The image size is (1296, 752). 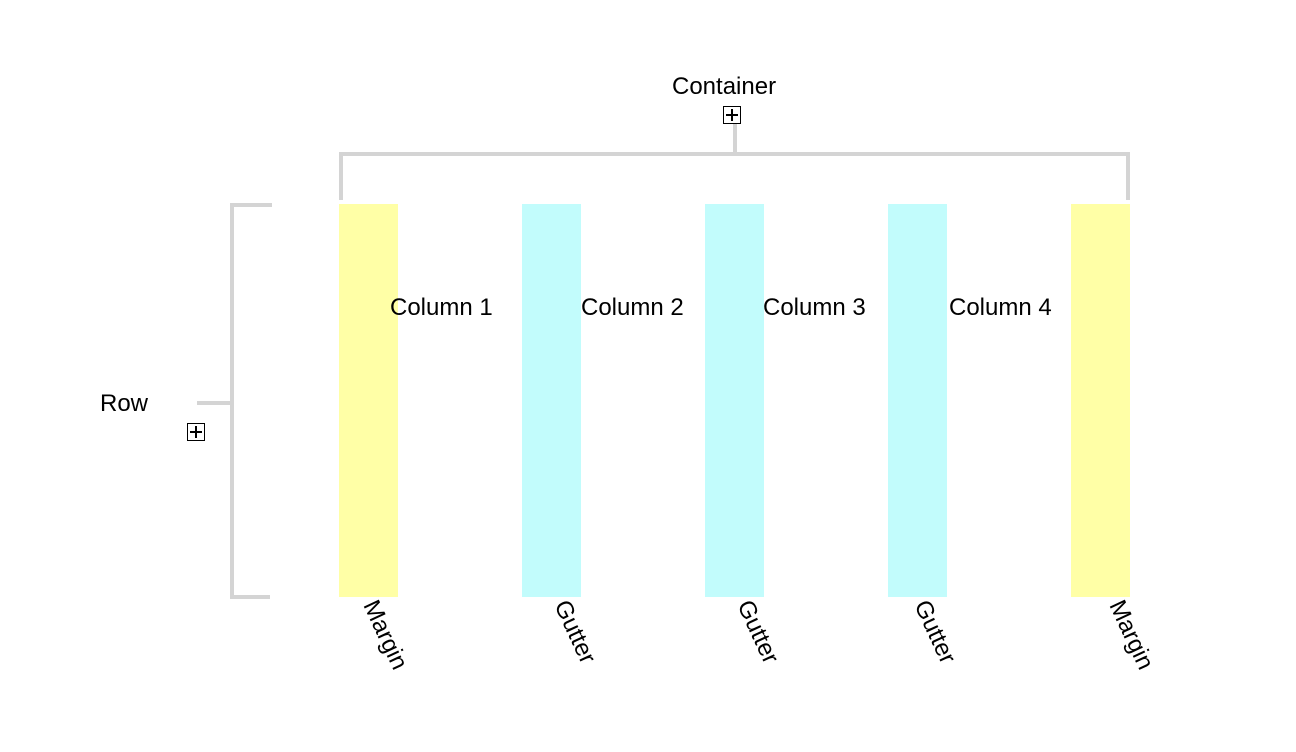 I want to click on margin-right-strip, so click(x=1100, y=400).